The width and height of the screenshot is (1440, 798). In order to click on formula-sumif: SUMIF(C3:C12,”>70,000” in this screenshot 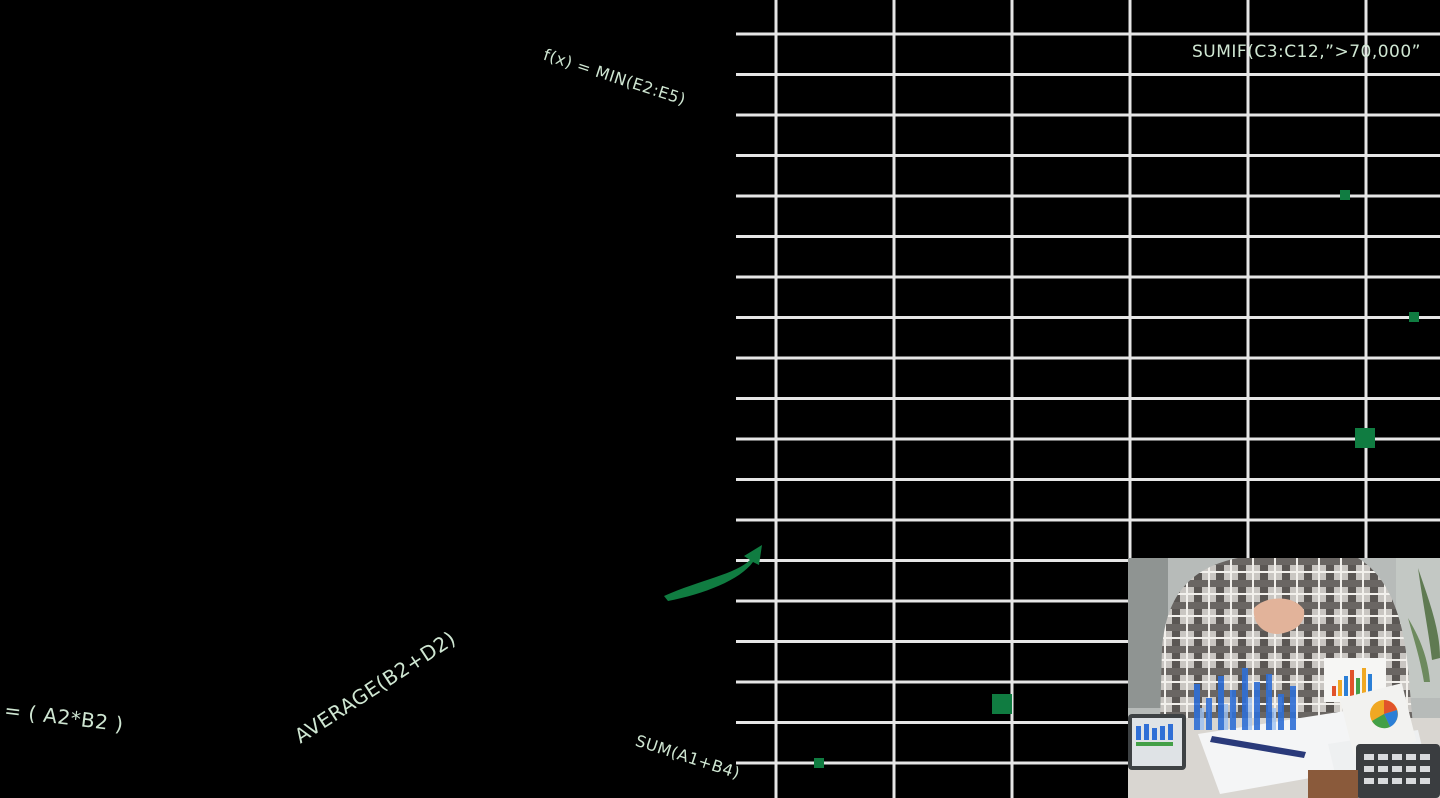, I will do `click(1306, 52)`.